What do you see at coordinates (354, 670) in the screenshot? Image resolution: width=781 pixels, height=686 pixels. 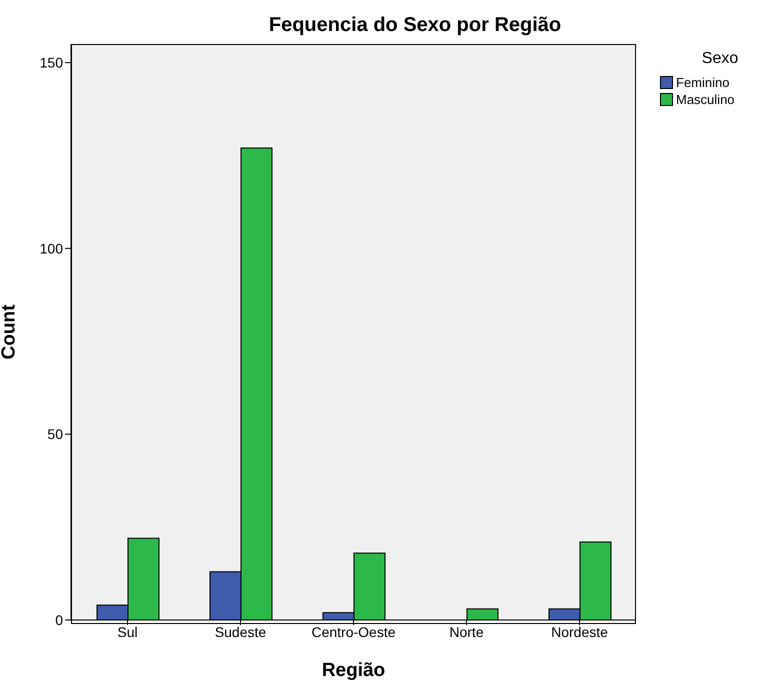 I see `x-axis-title: Região` at bounding box center [354, 670].